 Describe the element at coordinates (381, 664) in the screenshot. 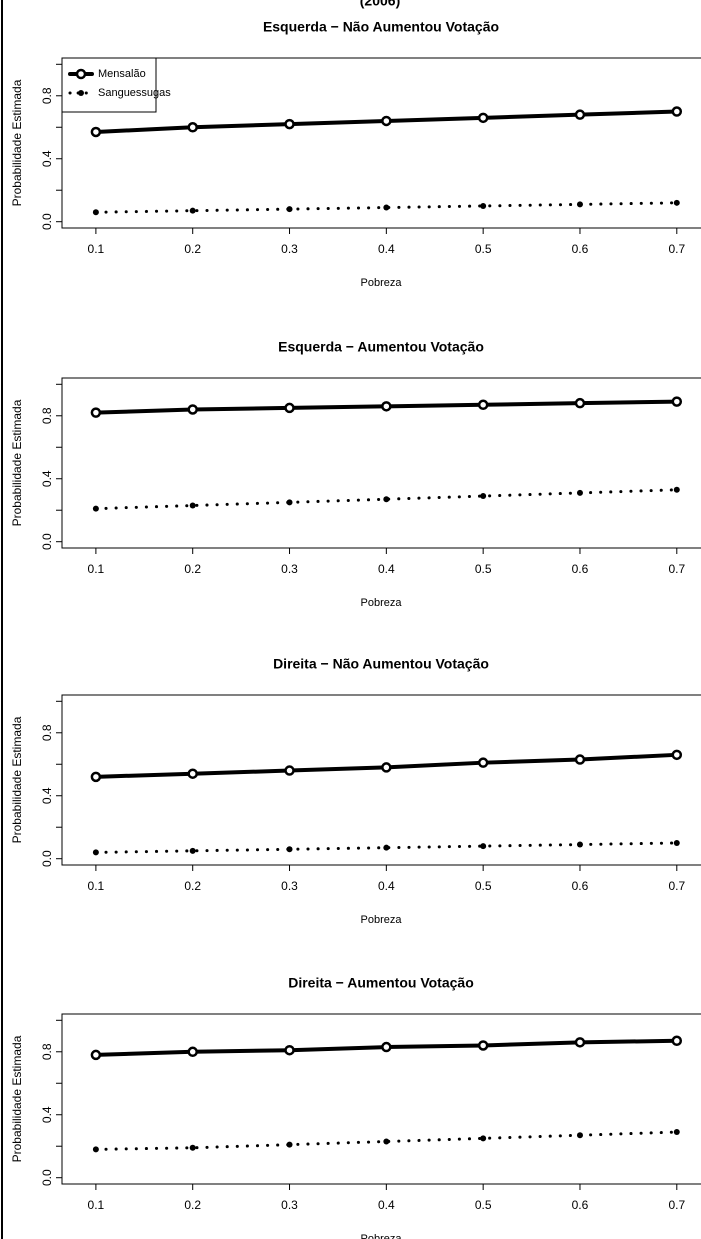

I see `chart-title: Direita − Não Aumentou Votação` at that location.